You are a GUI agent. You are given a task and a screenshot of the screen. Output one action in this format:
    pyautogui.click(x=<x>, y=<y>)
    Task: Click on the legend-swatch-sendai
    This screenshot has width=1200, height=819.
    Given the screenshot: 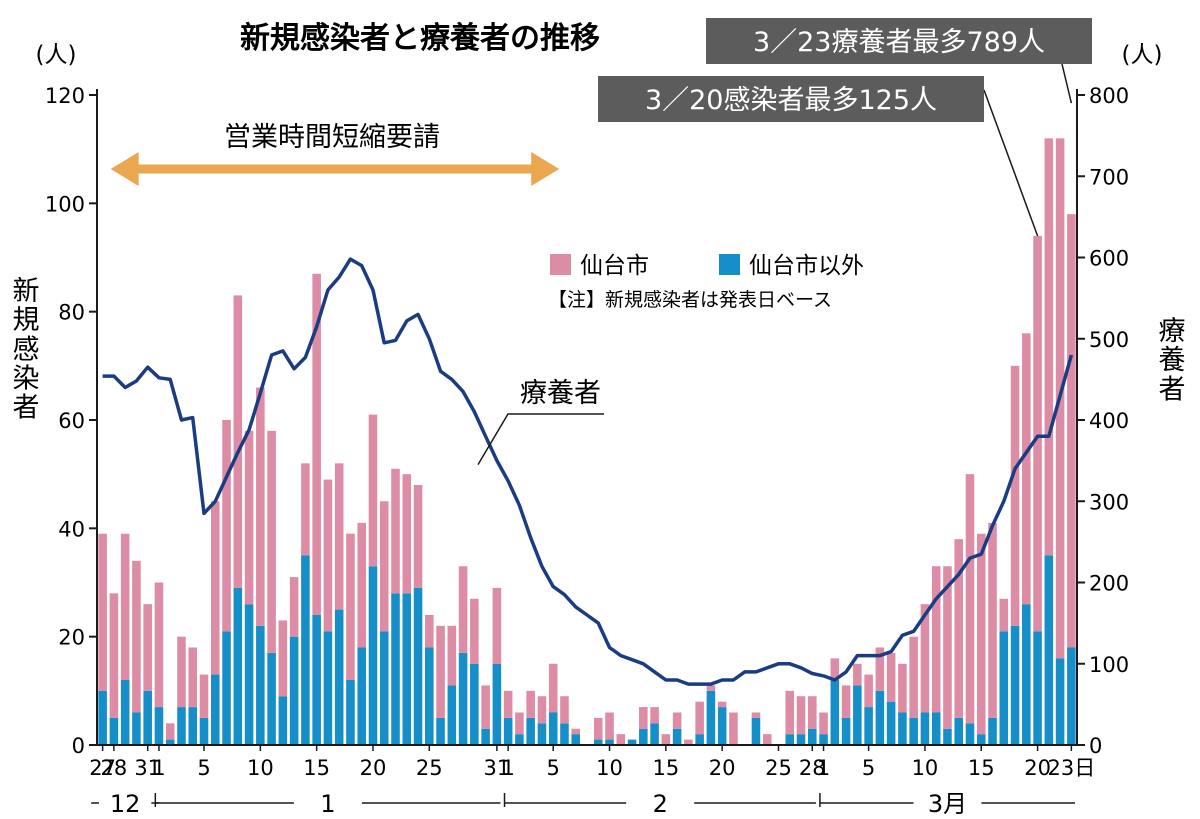 What is the action you would take?
    pyautogui.click(x=560, y=264)
    